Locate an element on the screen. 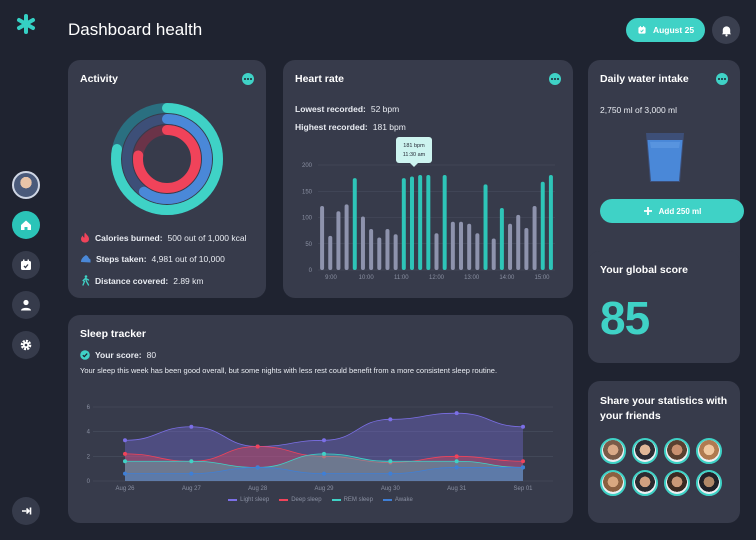  date-button: August 25 is located at coordinates (665, 30).